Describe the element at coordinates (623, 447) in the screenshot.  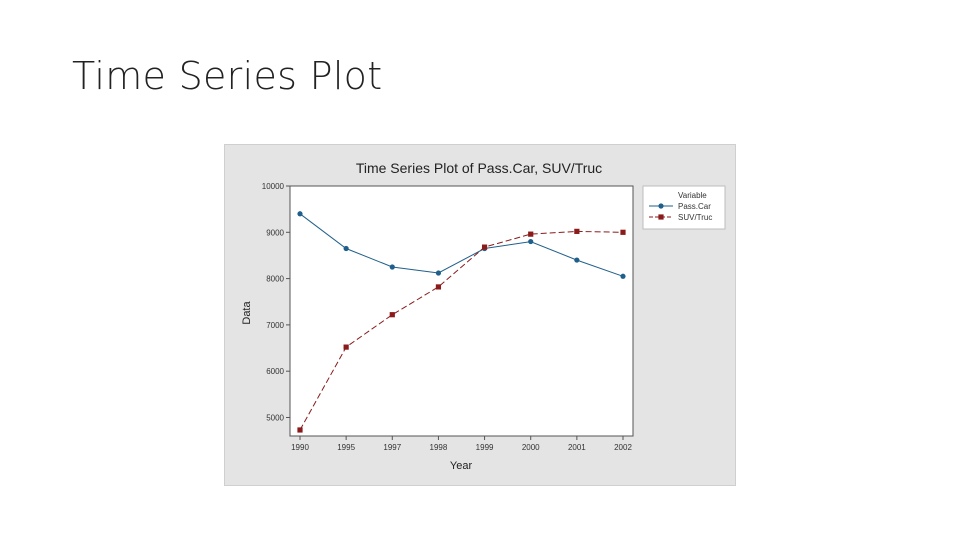
I see `x-tick-label: 2002` at that location.